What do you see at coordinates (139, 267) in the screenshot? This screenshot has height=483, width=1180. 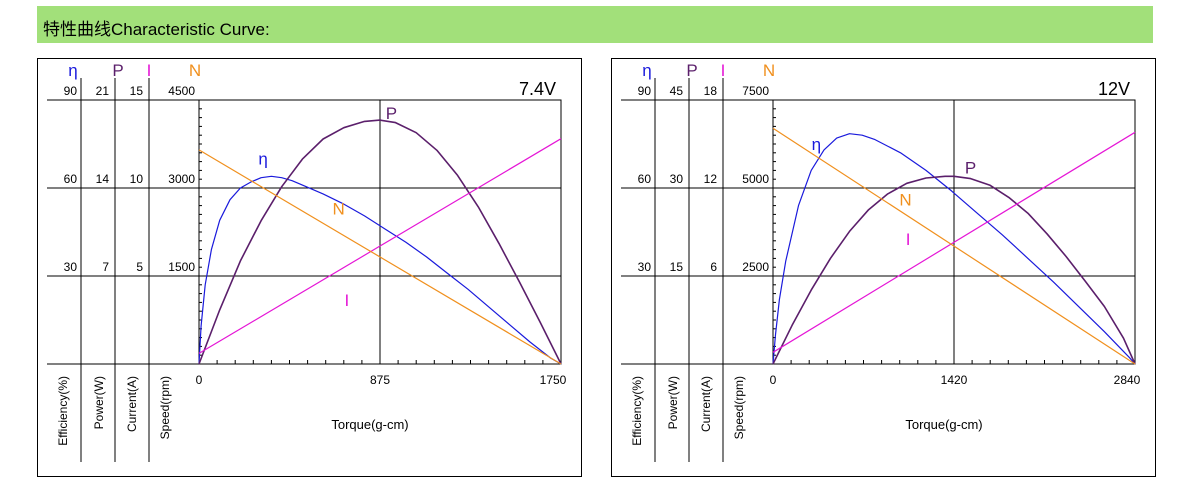 I see `y-tick-label: 5` at bounding box center [139, 267].